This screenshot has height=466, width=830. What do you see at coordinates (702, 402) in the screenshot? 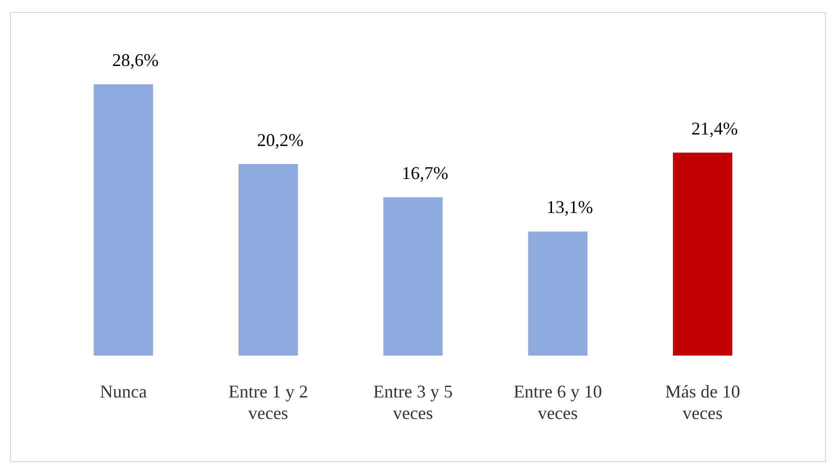
I see `x-tick-label: Más de 10 veces` at bounding box center [702, 402].